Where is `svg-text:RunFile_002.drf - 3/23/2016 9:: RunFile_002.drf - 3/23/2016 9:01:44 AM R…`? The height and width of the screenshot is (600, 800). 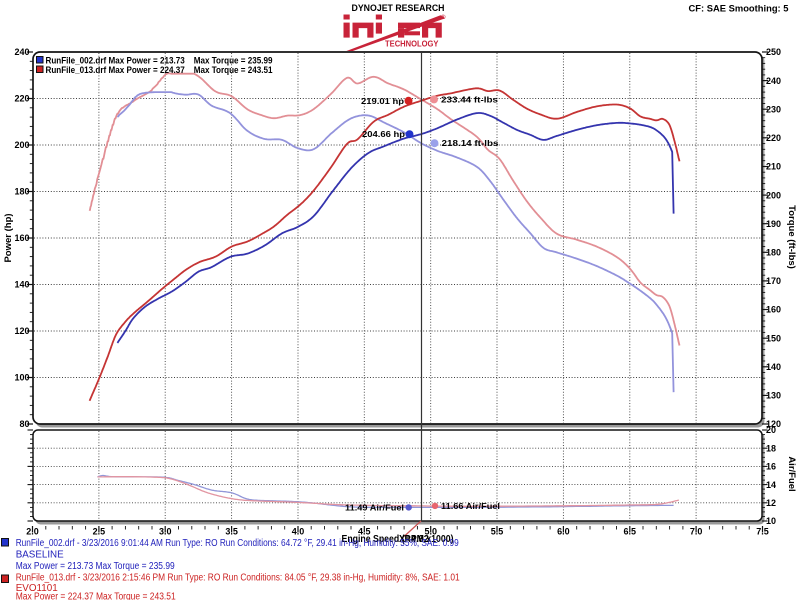
svg-text:RunFile_002.drf - 3/23/2016 9:: RunFile_002.drf - 3/23/2016 9:01:44 AM R… is located at coordinates (237, 543).